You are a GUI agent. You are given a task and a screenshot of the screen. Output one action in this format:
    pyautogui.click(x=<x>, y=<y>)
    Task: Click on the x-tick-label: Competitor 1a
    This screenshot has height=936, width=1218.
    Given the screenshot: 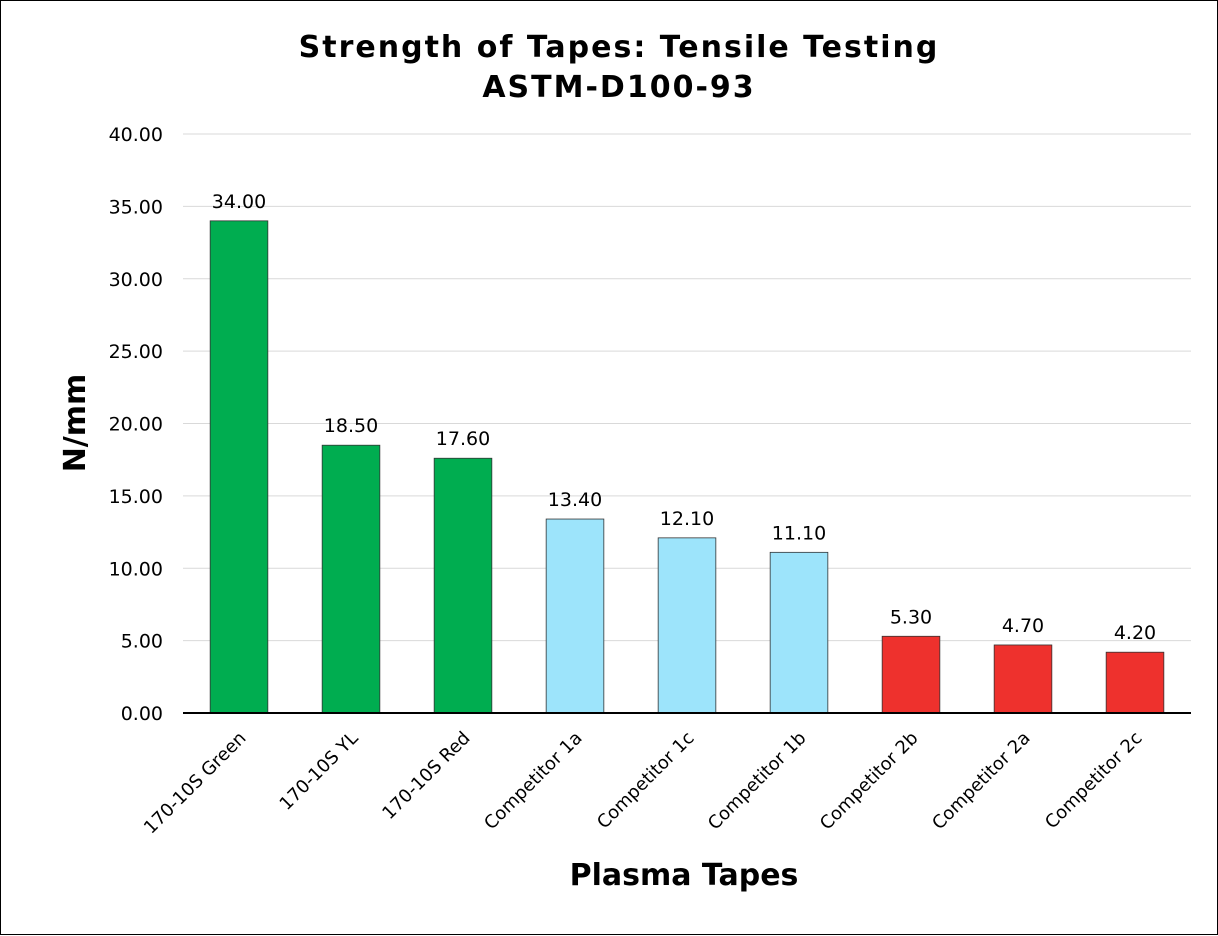 What is the action you would take?
    pyautogui.click(x=533, y=781)
    